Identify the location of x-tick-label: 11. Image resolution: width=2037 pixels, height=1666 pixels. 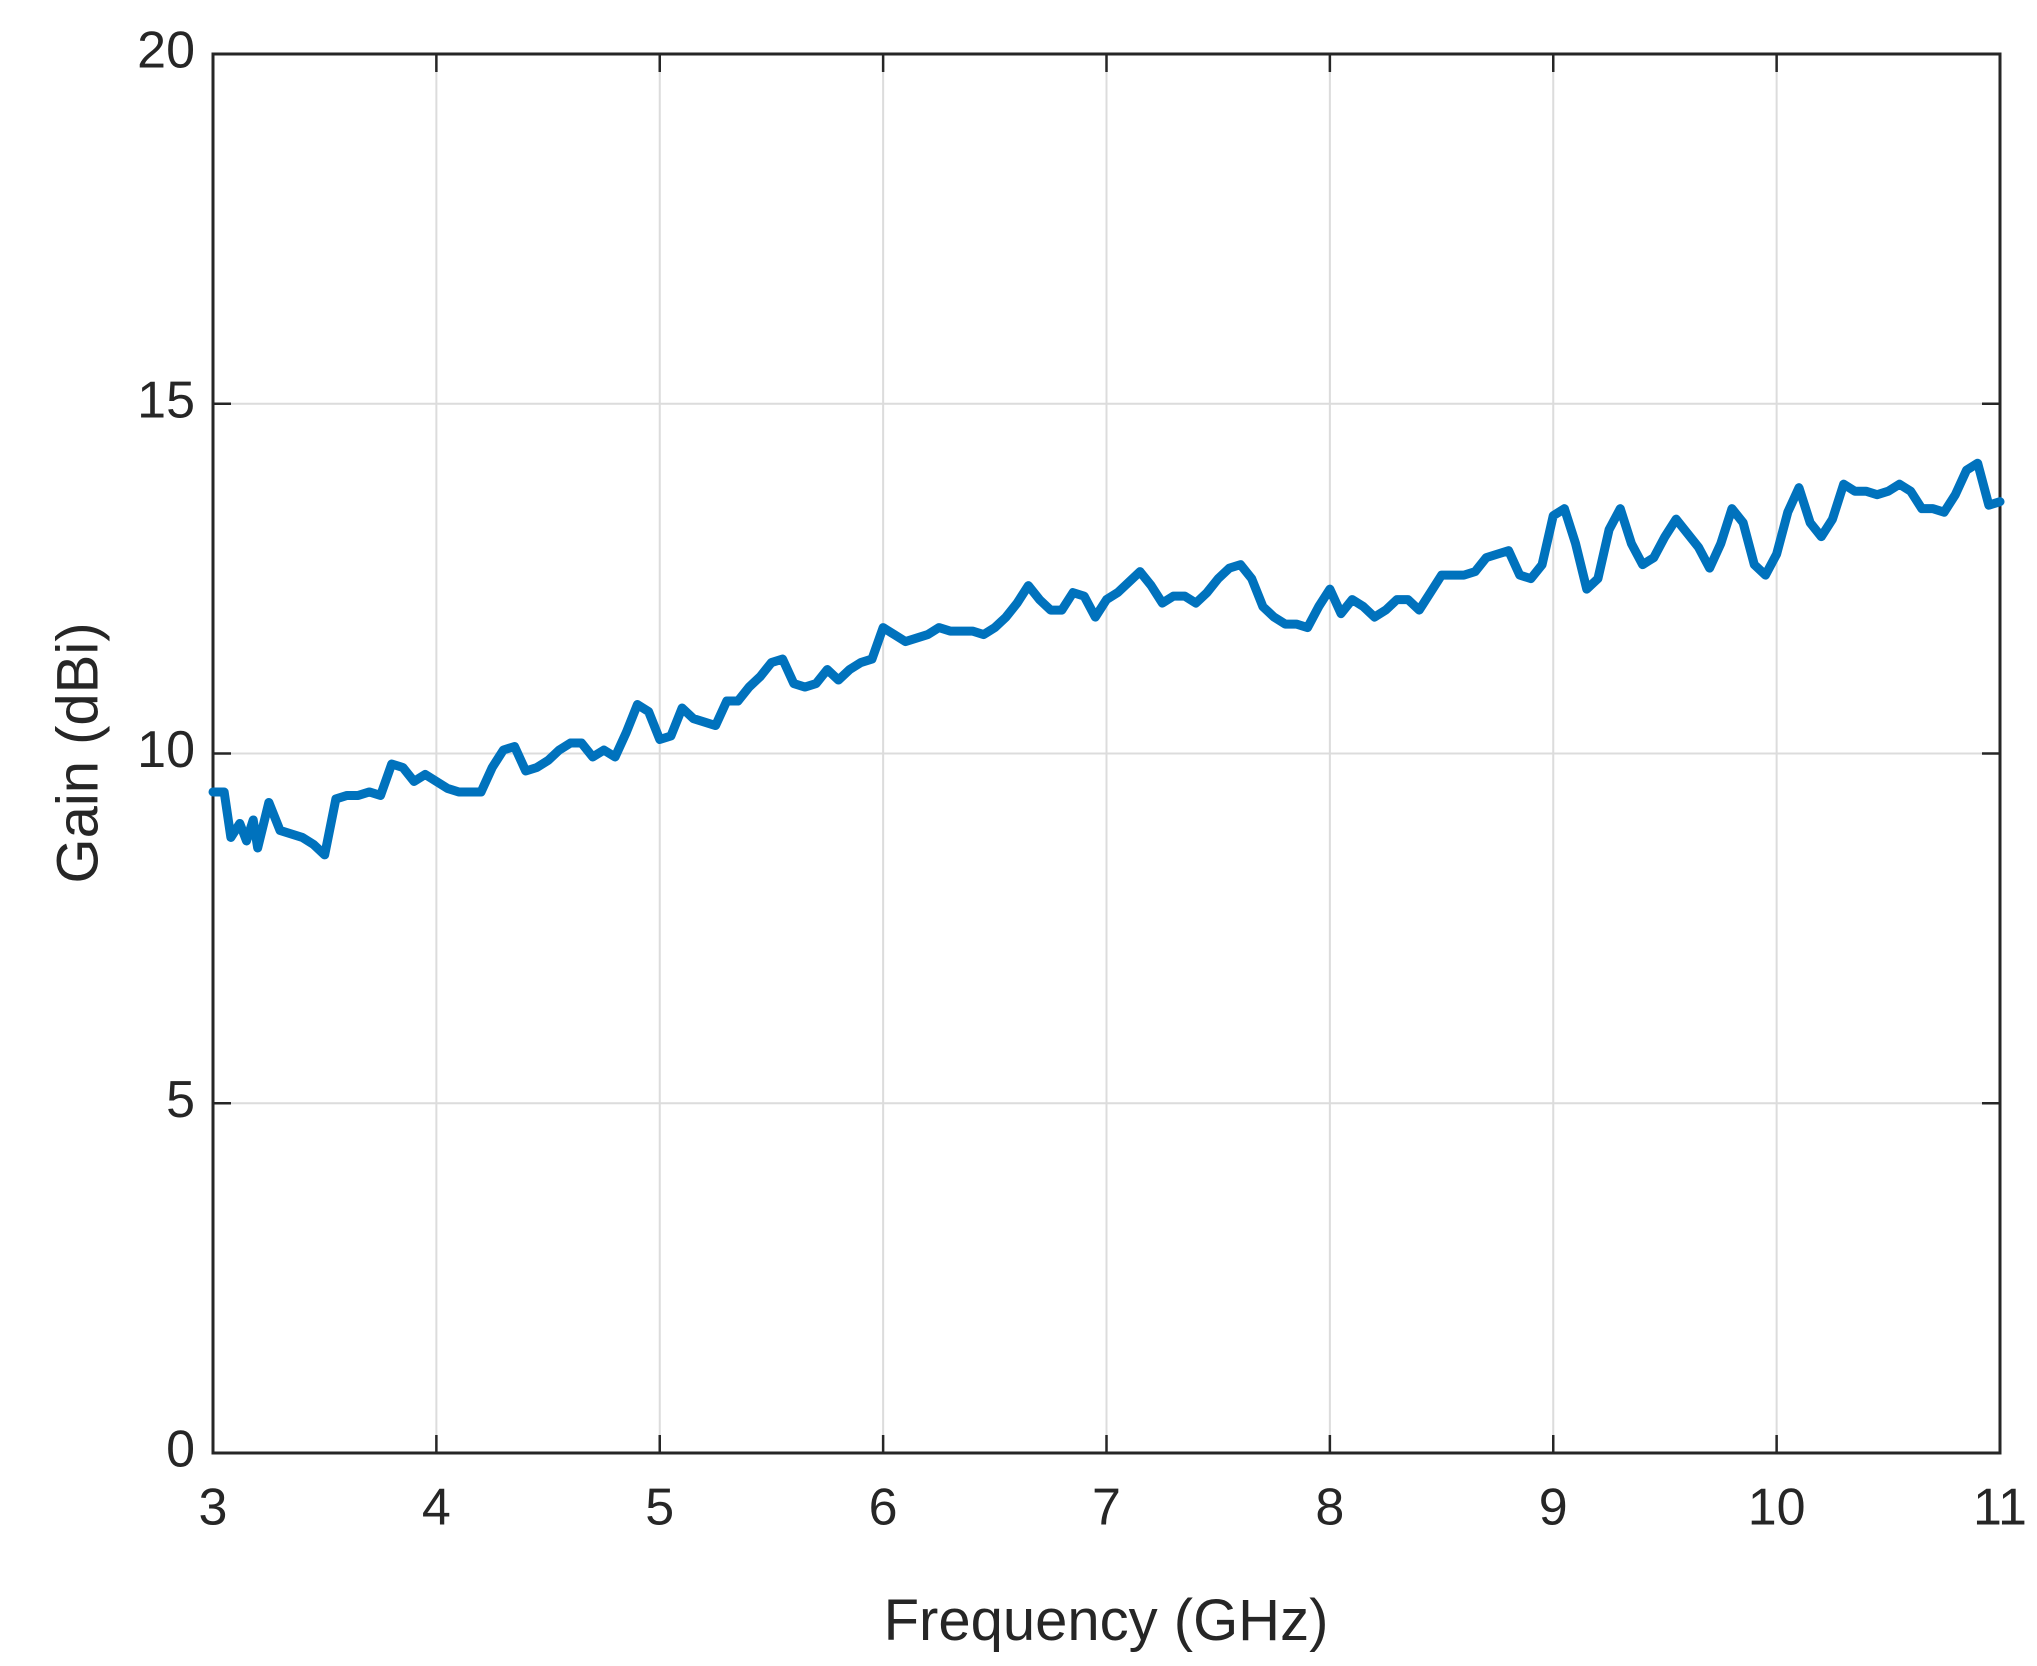
(2000, 1508).